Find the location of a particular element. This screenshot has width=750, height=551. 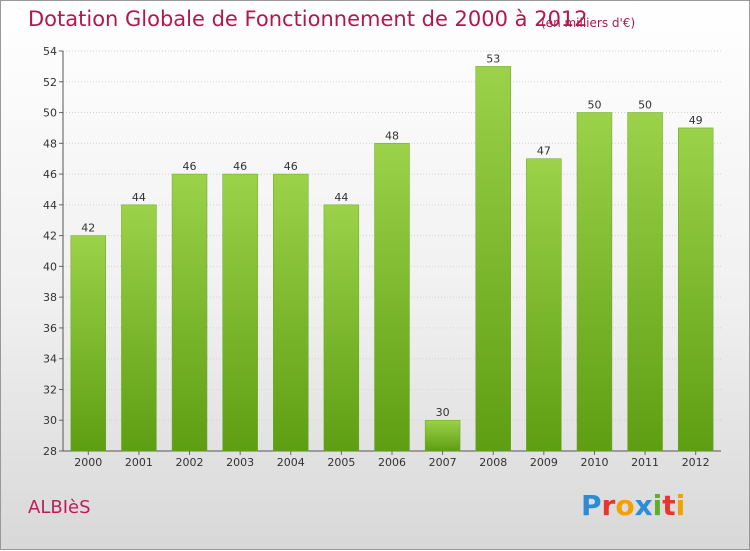

proxiti-logo: Proxiti is located at coordinates (633, 505).